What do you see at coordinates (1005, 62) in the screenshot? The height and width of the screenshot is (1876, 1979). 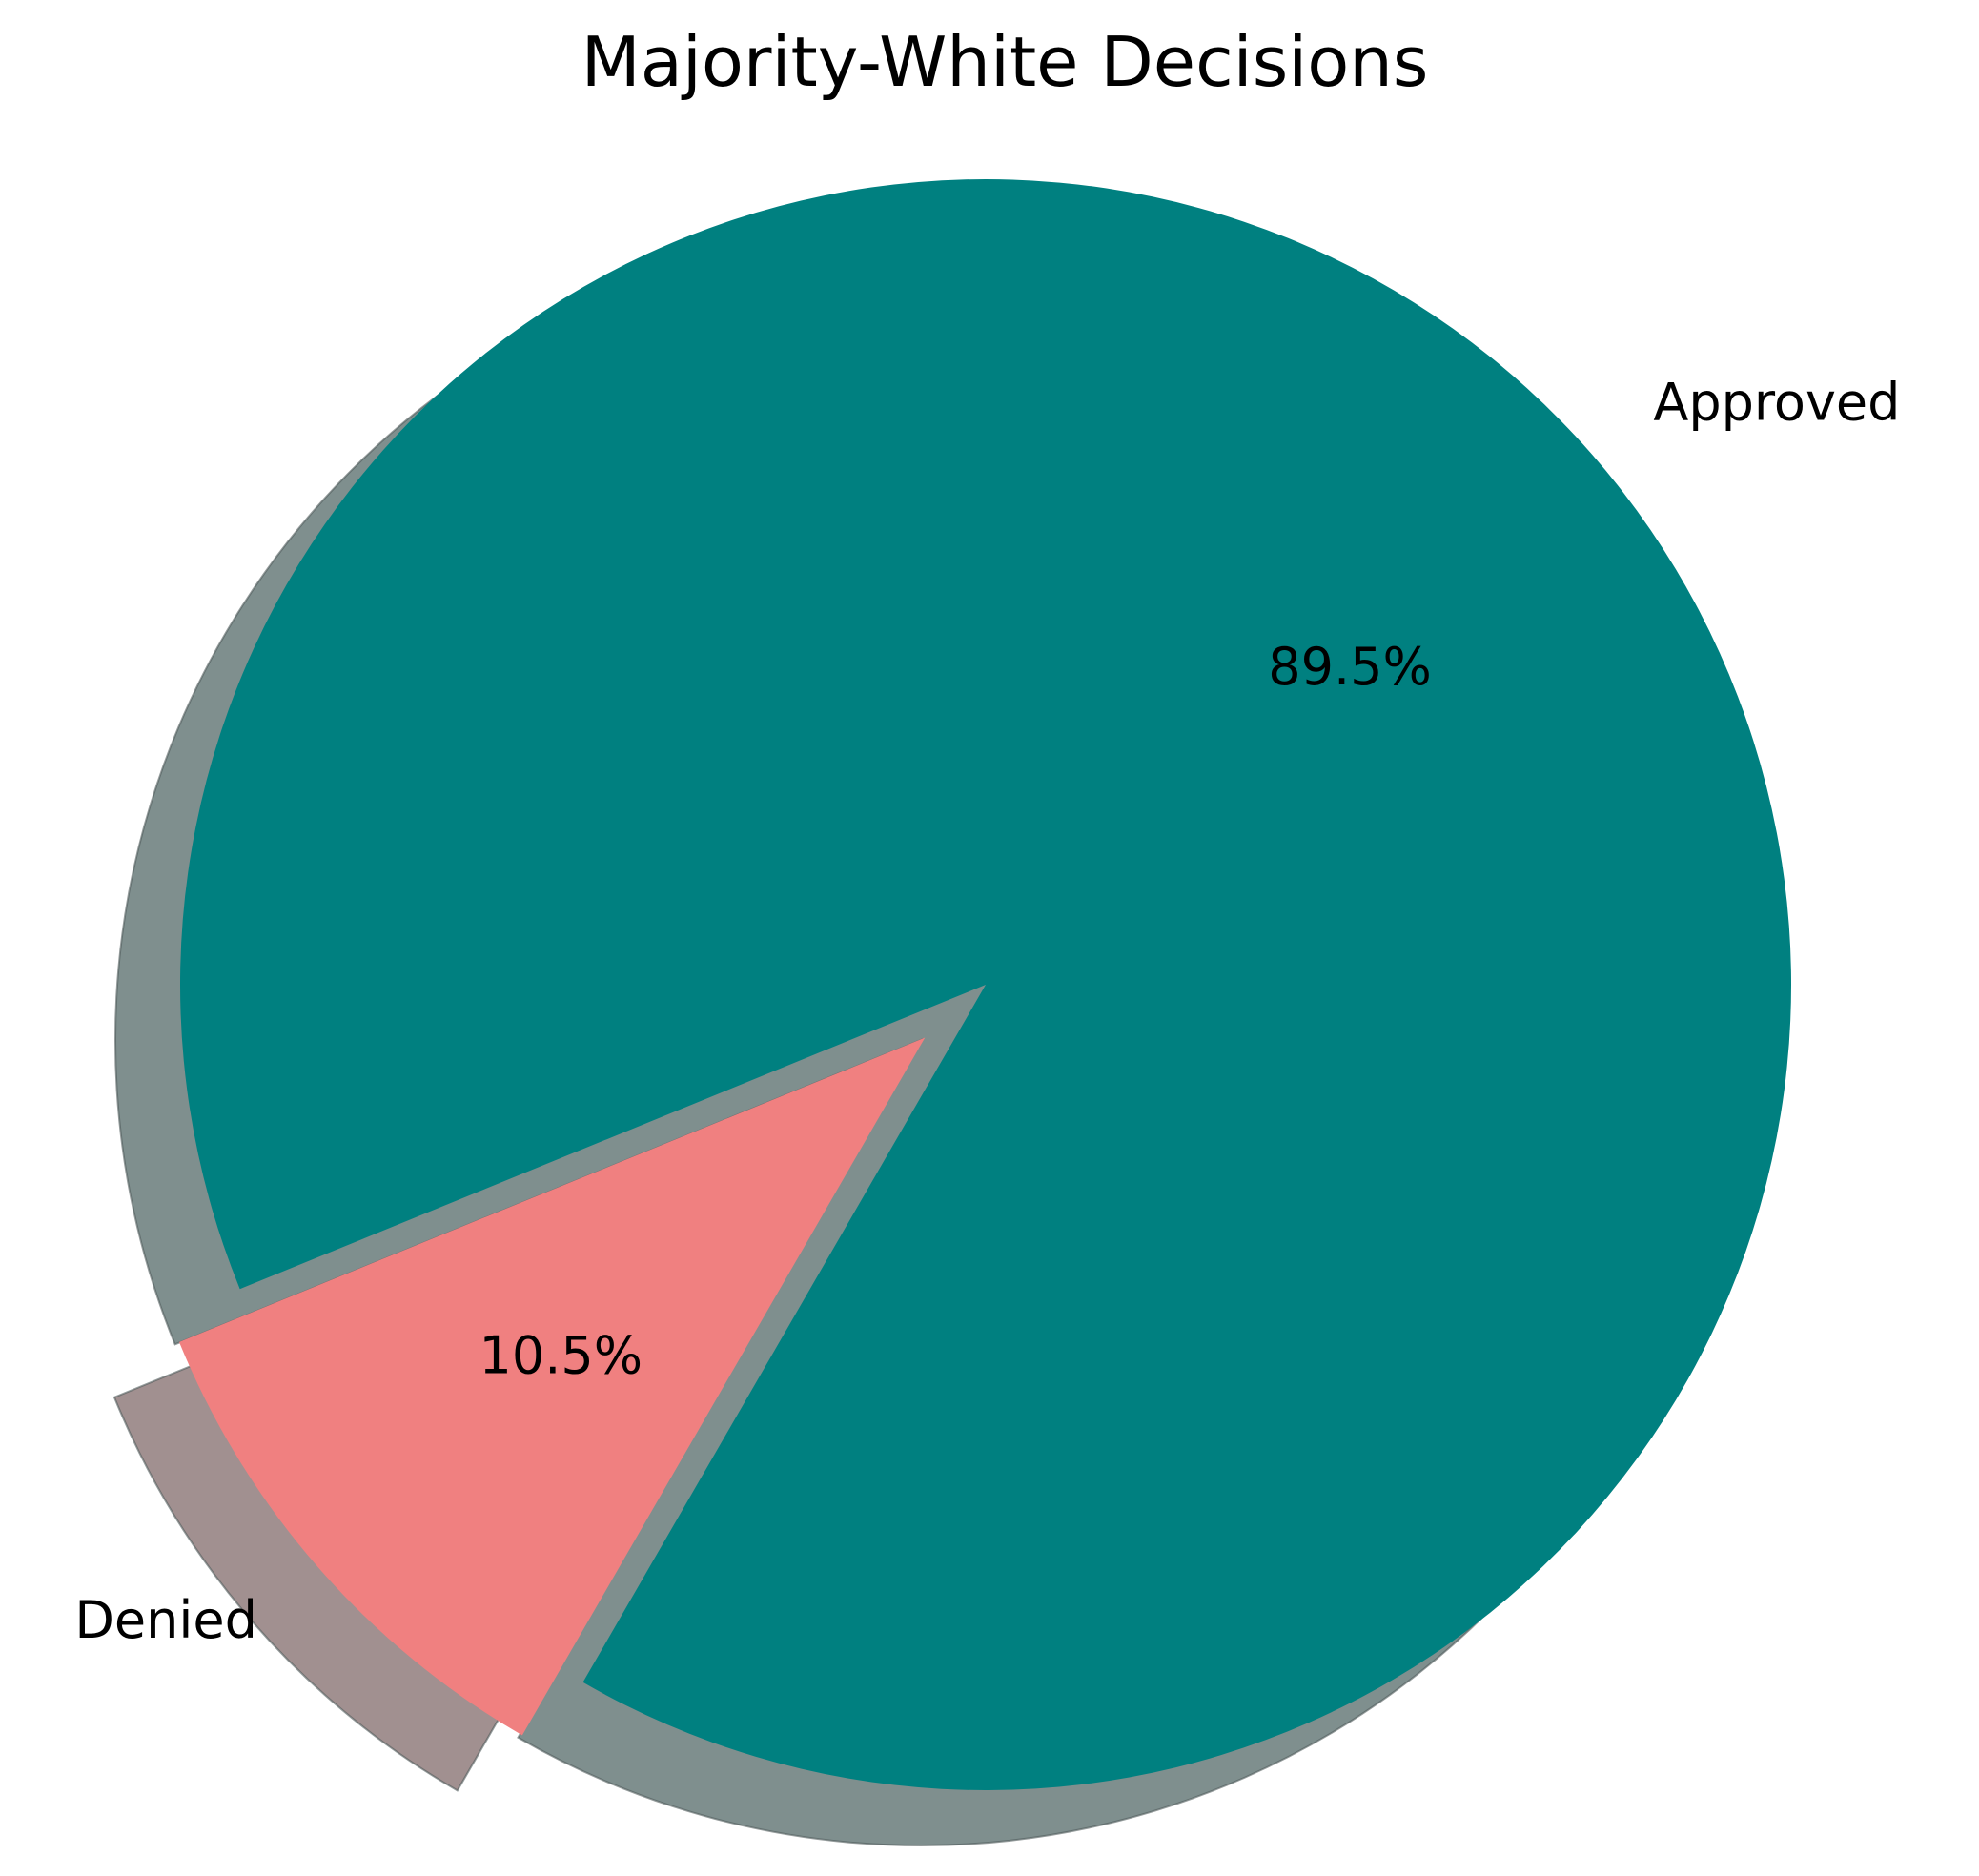 I see `chart-title: Majority-White Decisions` at bounding box center [1005, 62].